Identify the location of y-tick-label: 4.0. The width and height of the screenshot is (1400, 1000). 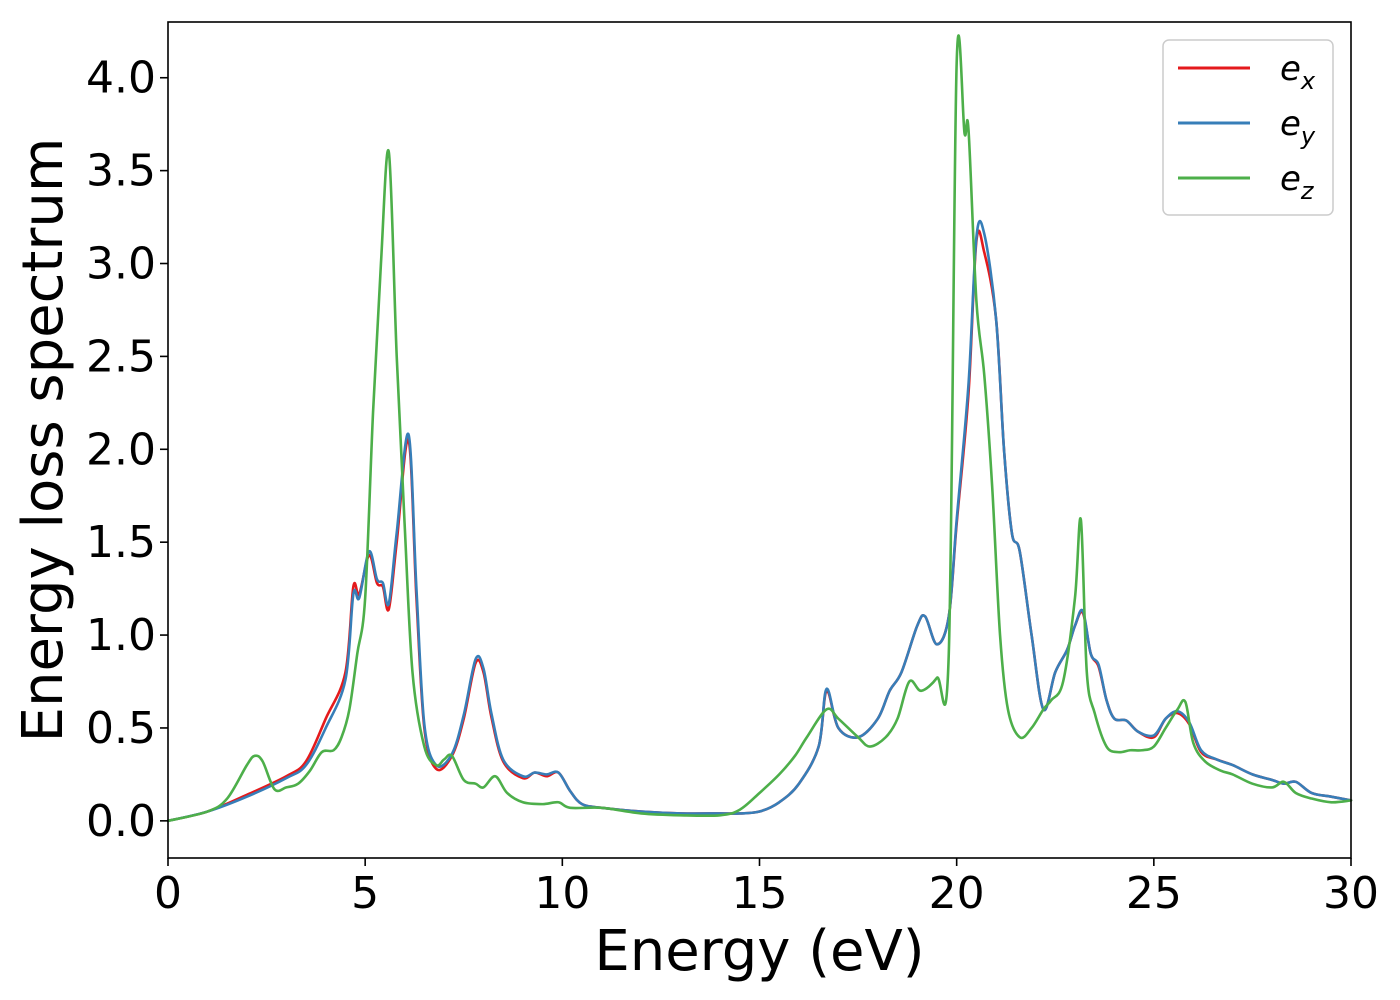
(121, 78).